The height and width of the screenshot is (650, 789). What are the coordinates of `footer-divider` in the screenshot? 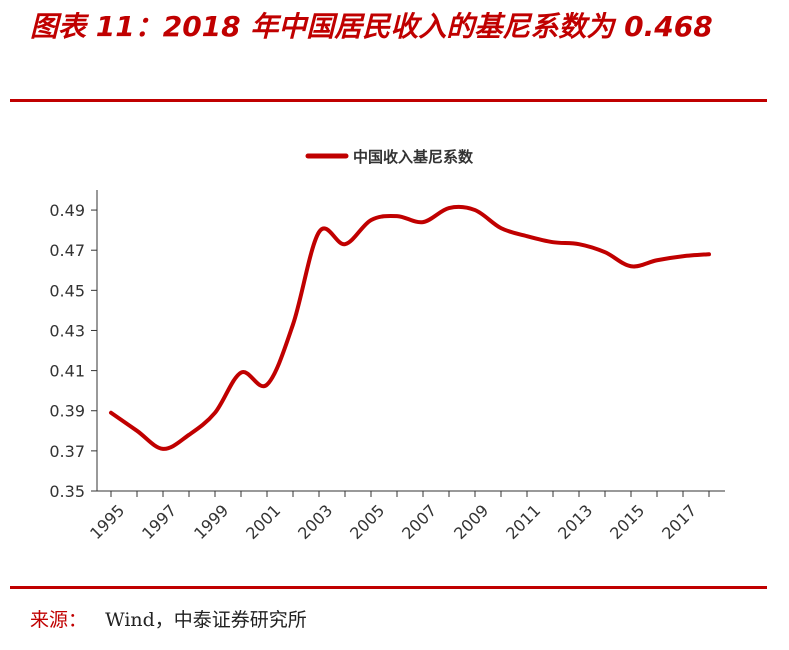 It's located at (388, 587).